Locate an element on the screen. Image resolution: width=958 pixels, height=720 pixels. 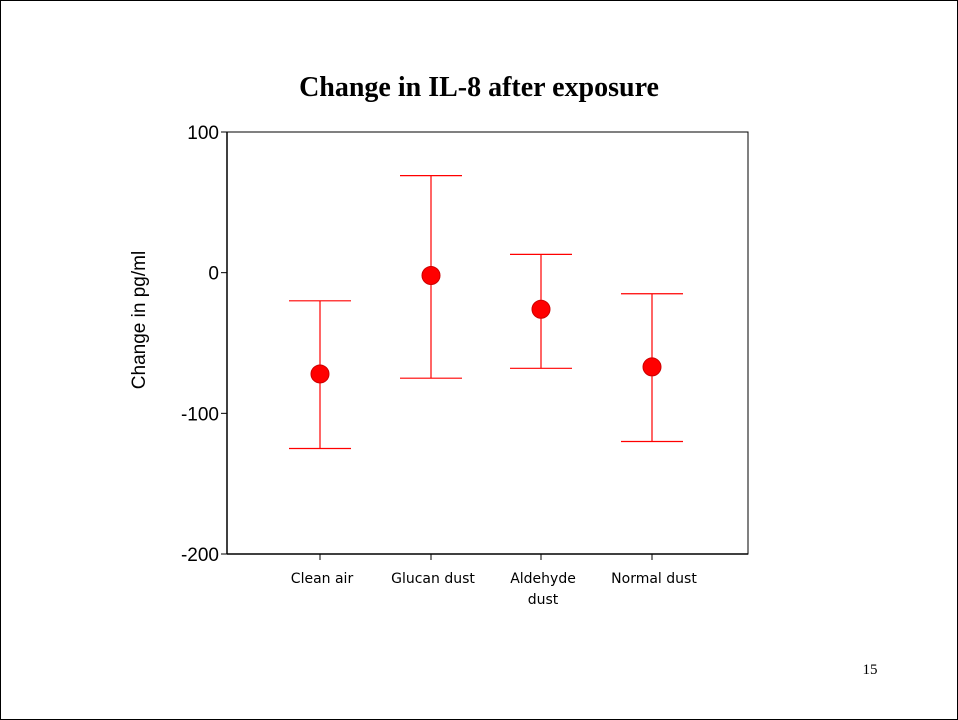
x-tick-label: dust is located at coordinates (543, 600).